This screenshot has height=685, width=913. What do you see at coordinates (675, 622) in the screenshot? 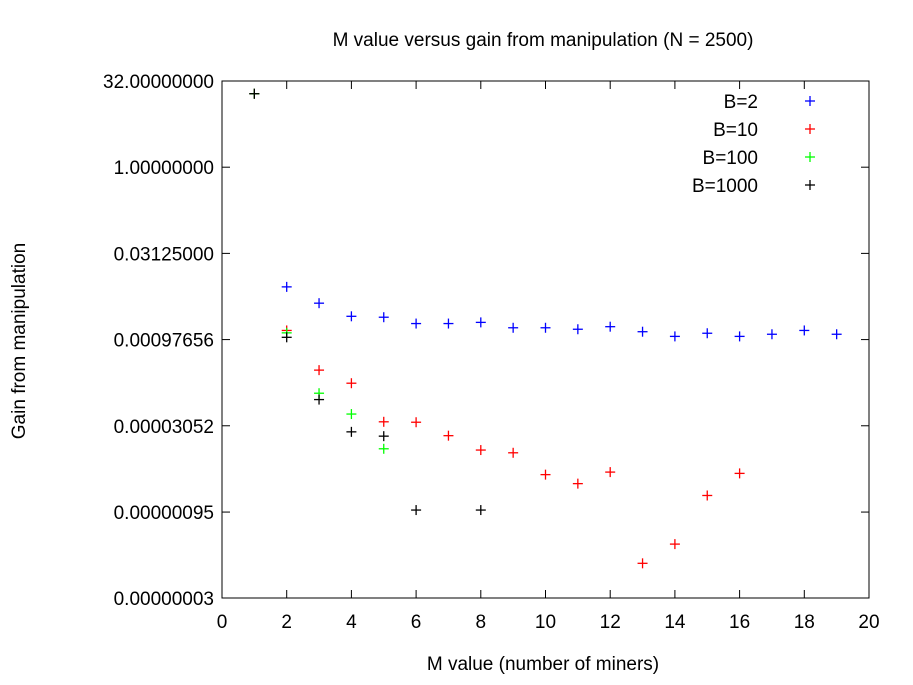
I see `x-tick-label: 14` at bounding box center [675, 622].